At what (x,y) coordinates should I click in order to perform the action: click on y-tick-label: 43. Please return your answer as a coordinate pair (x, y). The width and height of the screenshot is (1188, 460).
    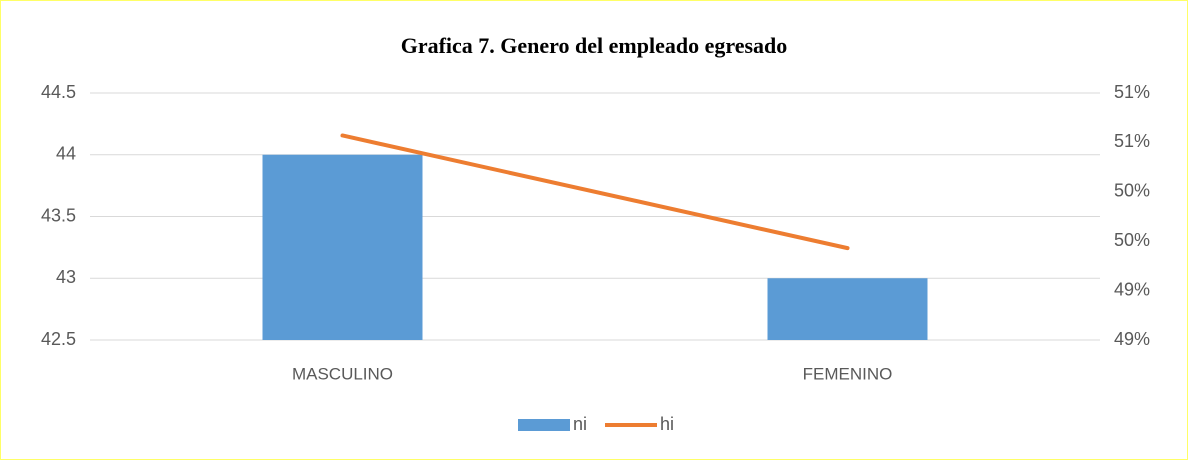
    Looking at the image, I should click on (66, 277).